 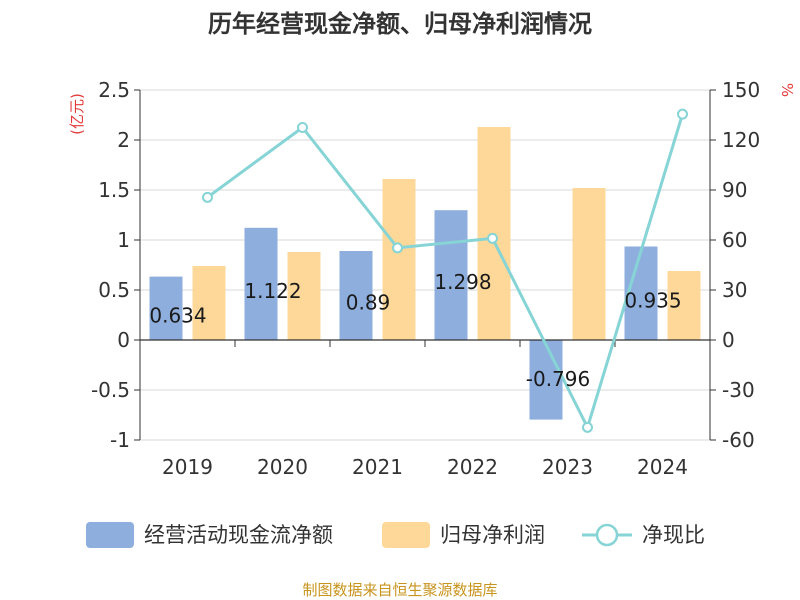 I want to click on legend-label-ratio: 净现比, so click(x=673, y=535).